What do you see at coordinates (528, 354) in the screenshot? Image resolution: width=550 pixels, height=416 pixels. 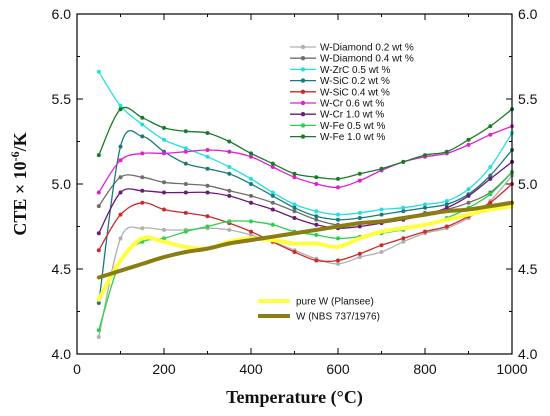 I see `y-tick-label-right: 4.0` at bounding box center [528, 354].